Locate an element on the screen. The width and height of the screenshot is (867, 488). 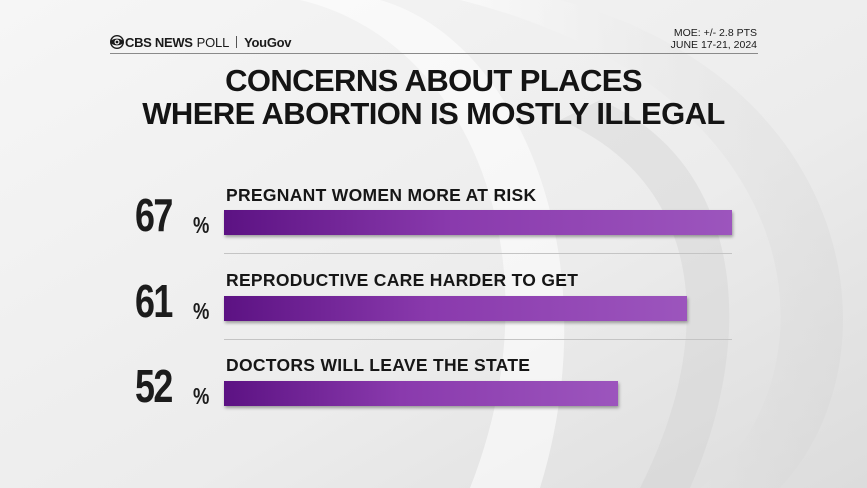
chart-title-line-2: WHERE ABORTION IS MOSTLY ILLEGAL is located at coordinates (433, 113).